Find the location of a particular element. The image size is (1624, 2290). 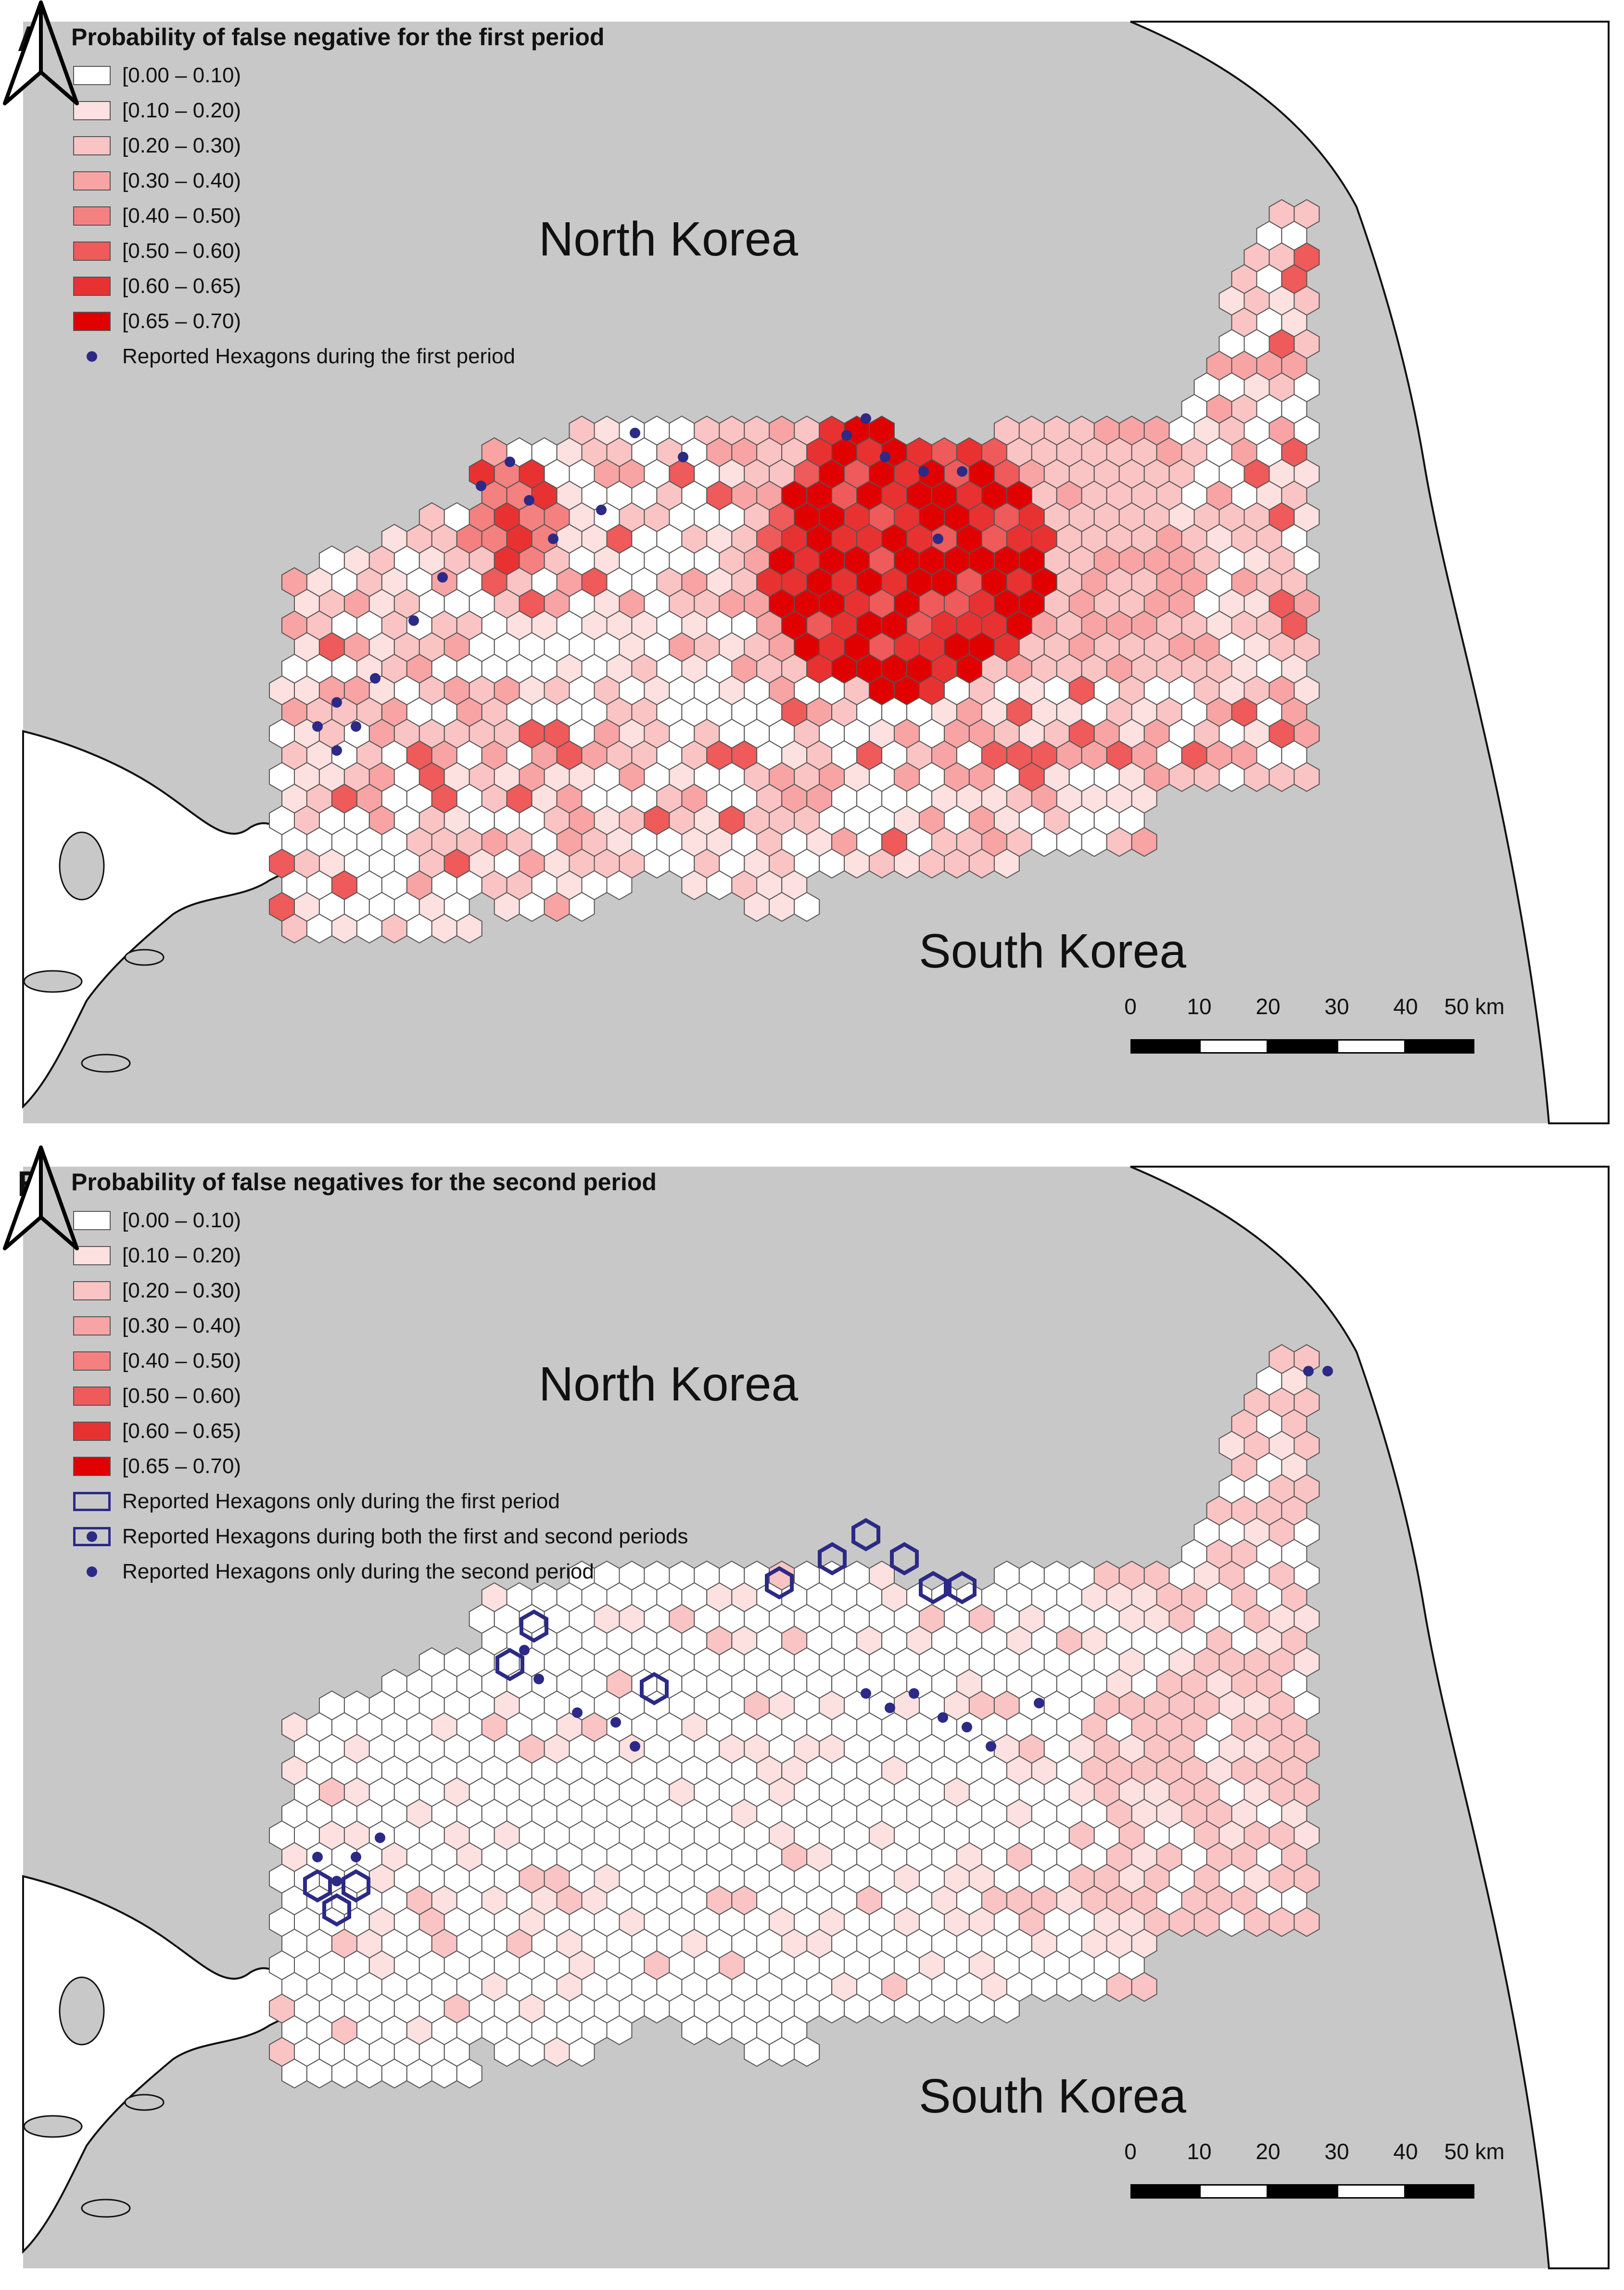

scale-tick-label: 20 is located at coordinates (1268, 2151).